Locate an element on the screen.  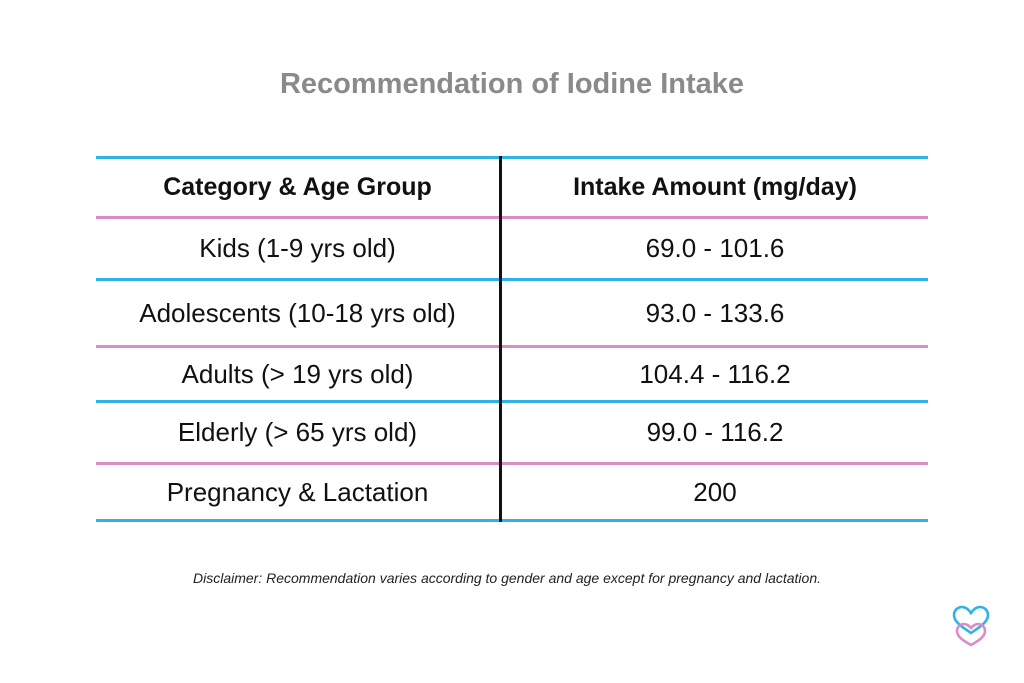
table-row-category: Adolescents (10-18 yrs old) is located at coordinates (297, 312).